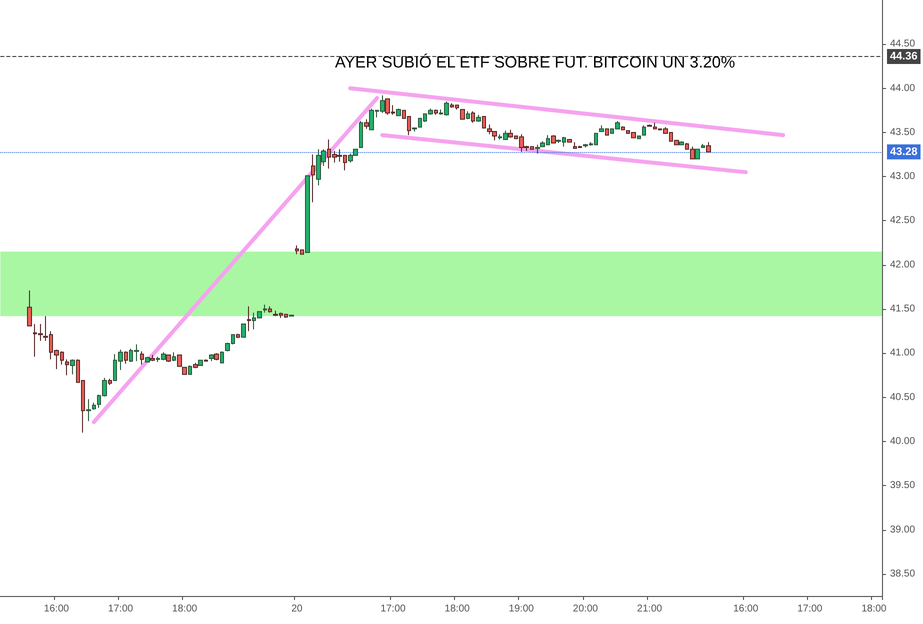 The image size is (923, 624). I want to click on y-tick-label: 38.50, so click(903, 574).